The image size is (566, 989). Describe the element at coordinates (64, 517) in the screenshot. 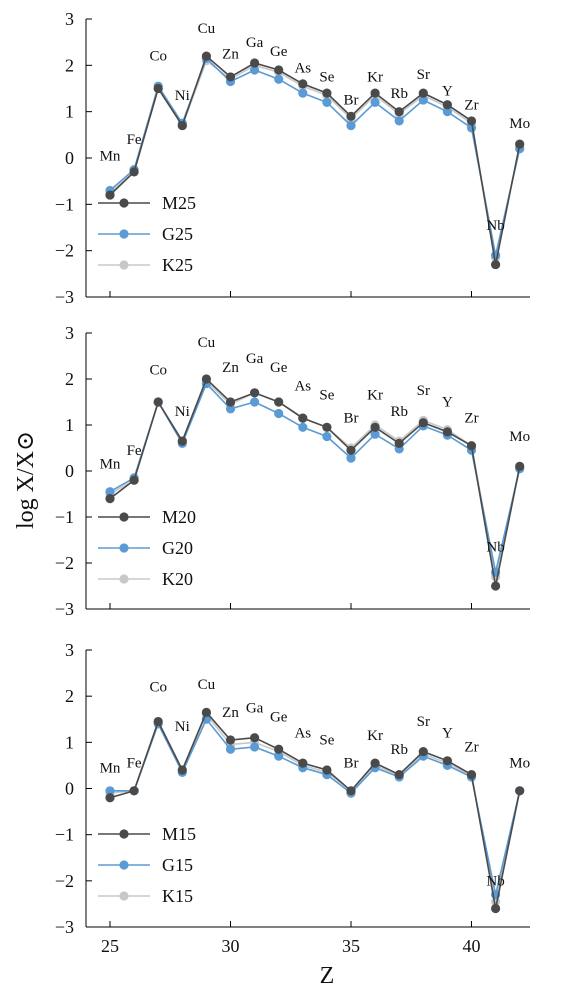

I see `y-tick-label: −1` at that location.